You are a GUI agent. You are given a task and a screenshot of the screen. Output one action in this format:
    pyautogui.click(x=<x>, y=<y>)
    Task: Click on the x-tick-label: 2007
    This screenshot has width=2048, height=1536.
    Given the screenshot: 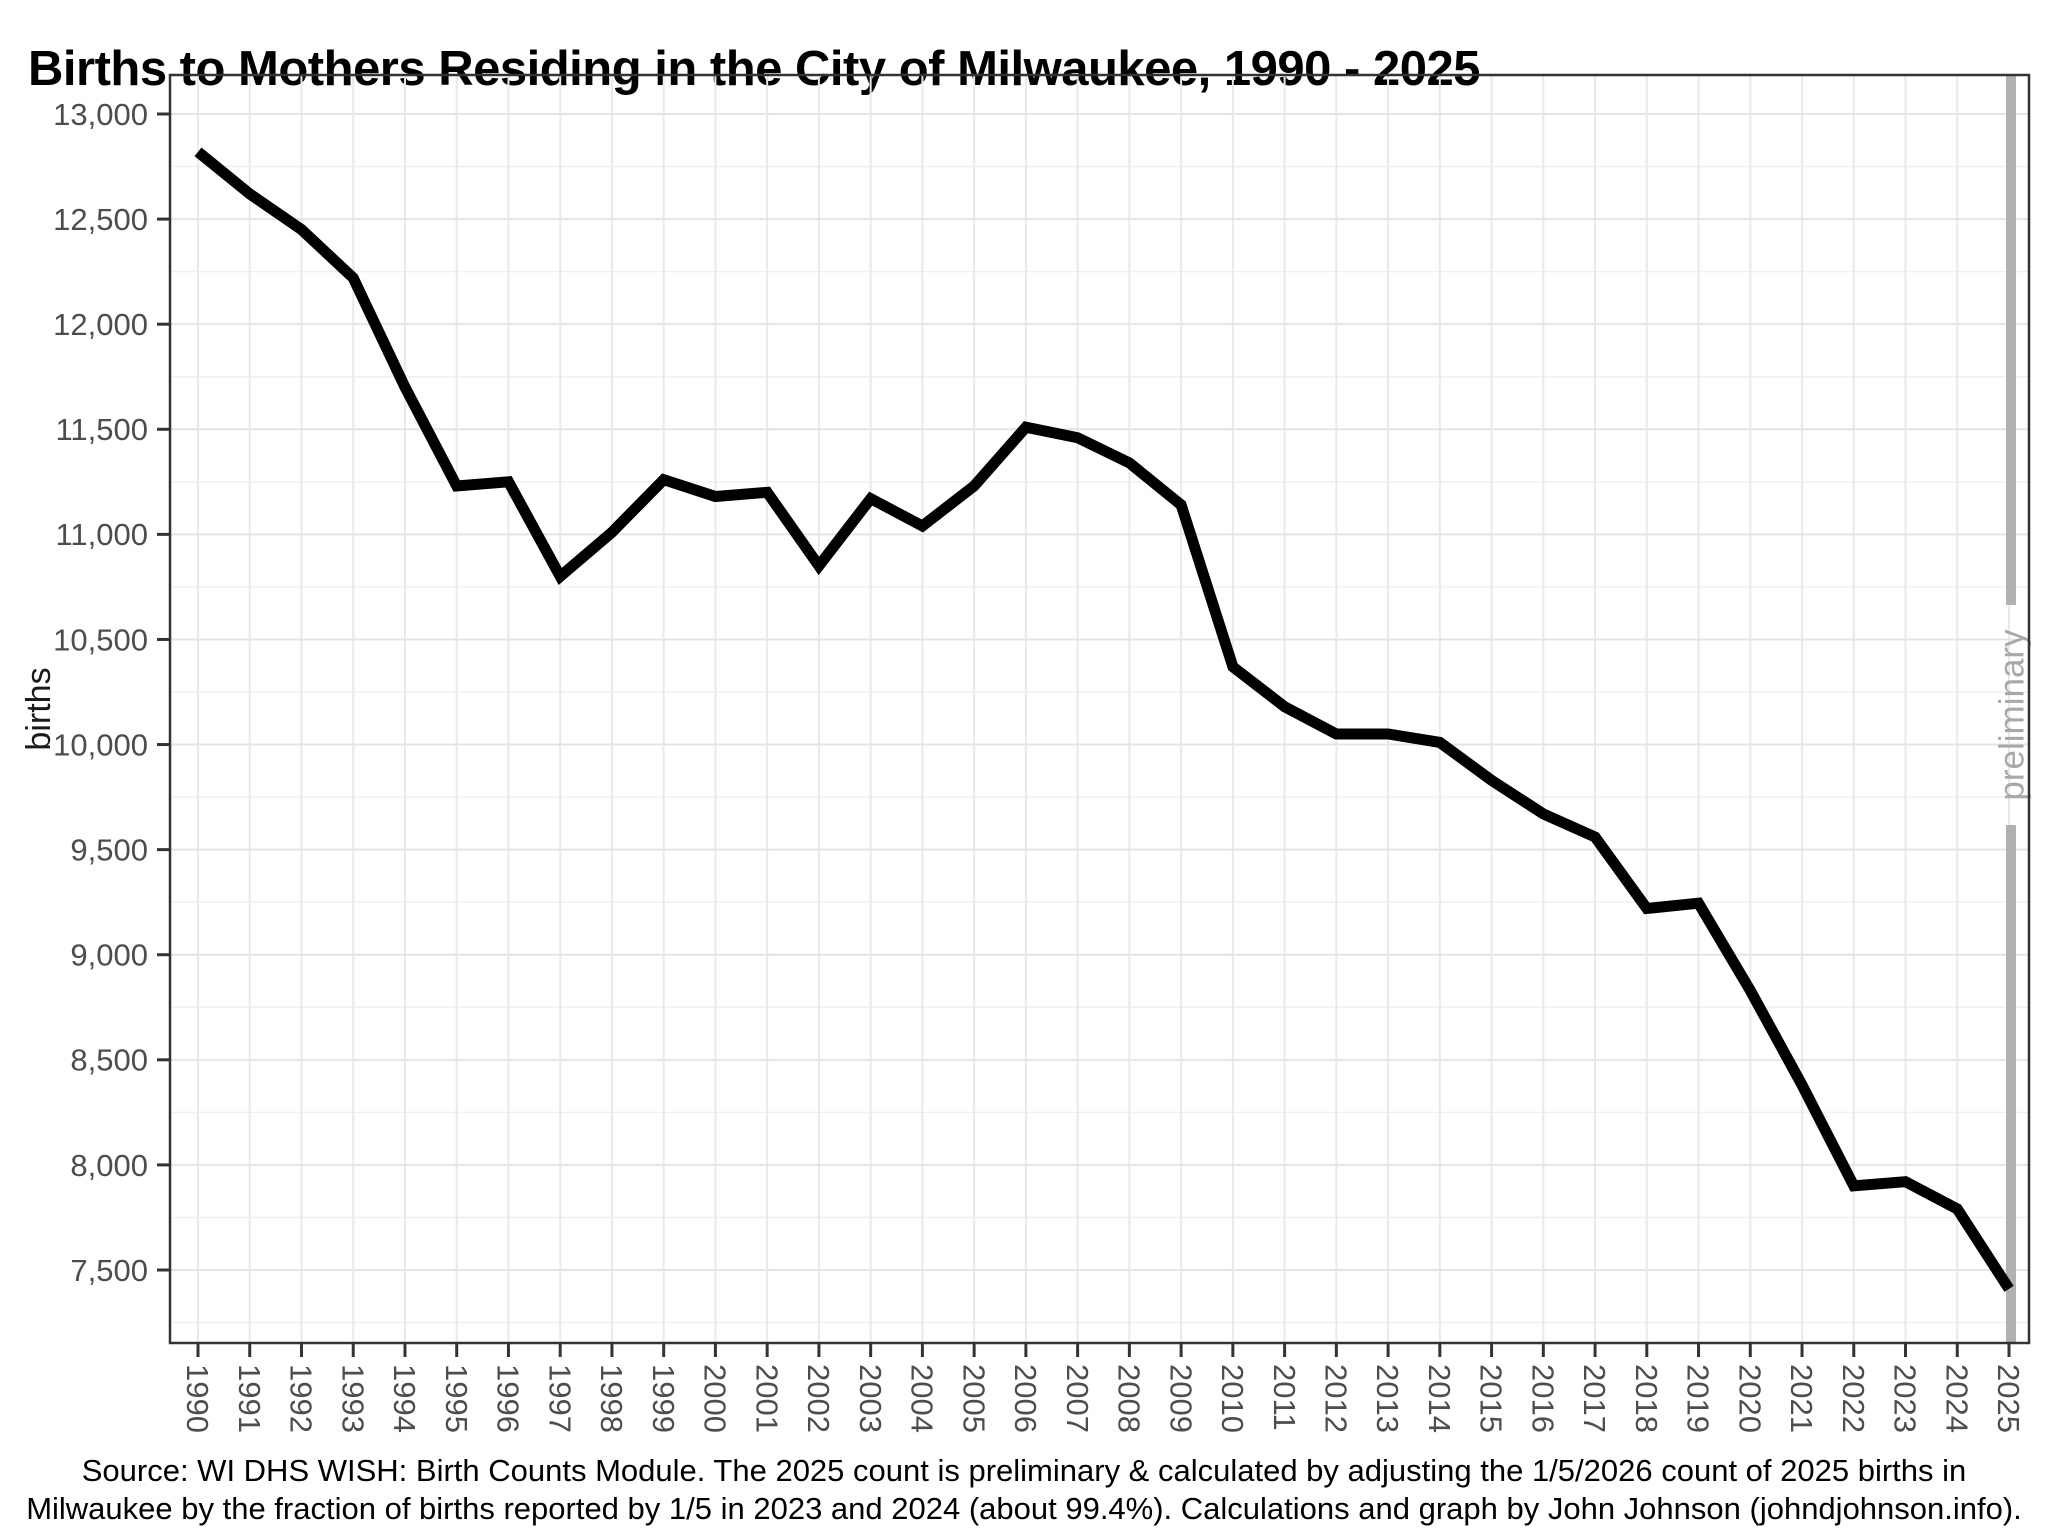 What is the action you would take?
    pyautogui.click(x=1077, y=1398)
    